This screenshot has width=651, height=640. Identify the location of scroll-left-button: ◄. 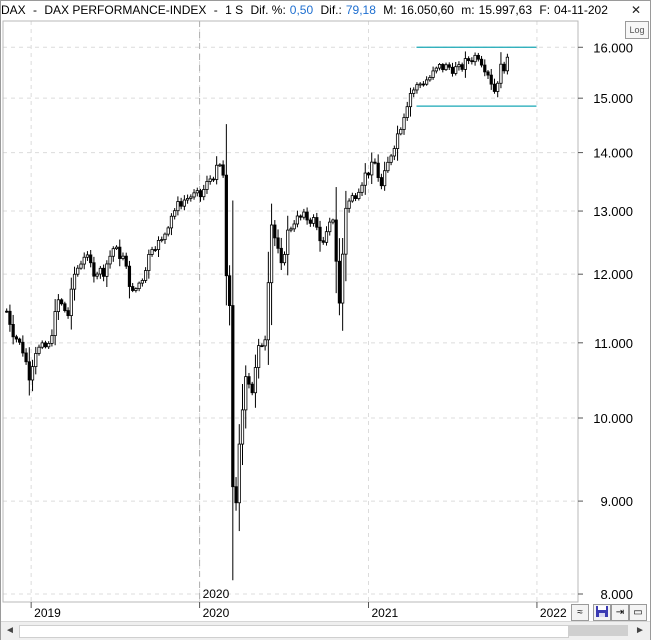
(10, 630).